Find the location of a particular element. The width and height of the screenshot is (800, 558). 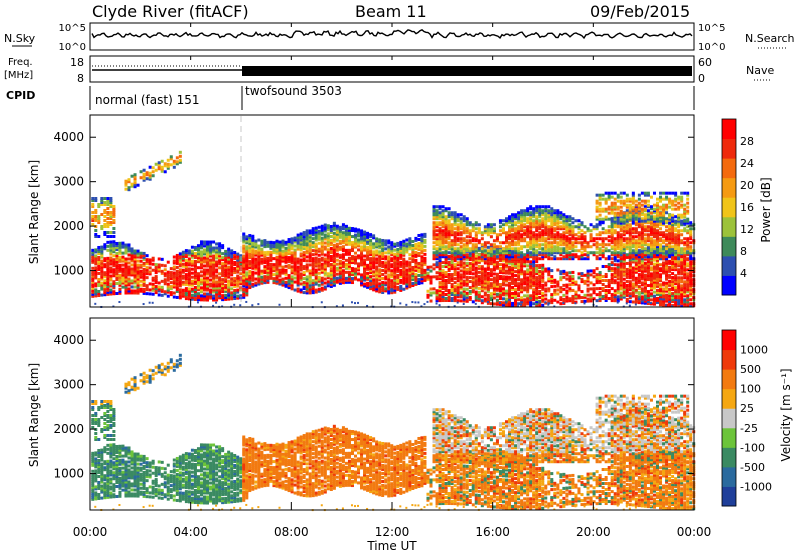

nsearch-label: N.Search is located at coordinates (770, 38).